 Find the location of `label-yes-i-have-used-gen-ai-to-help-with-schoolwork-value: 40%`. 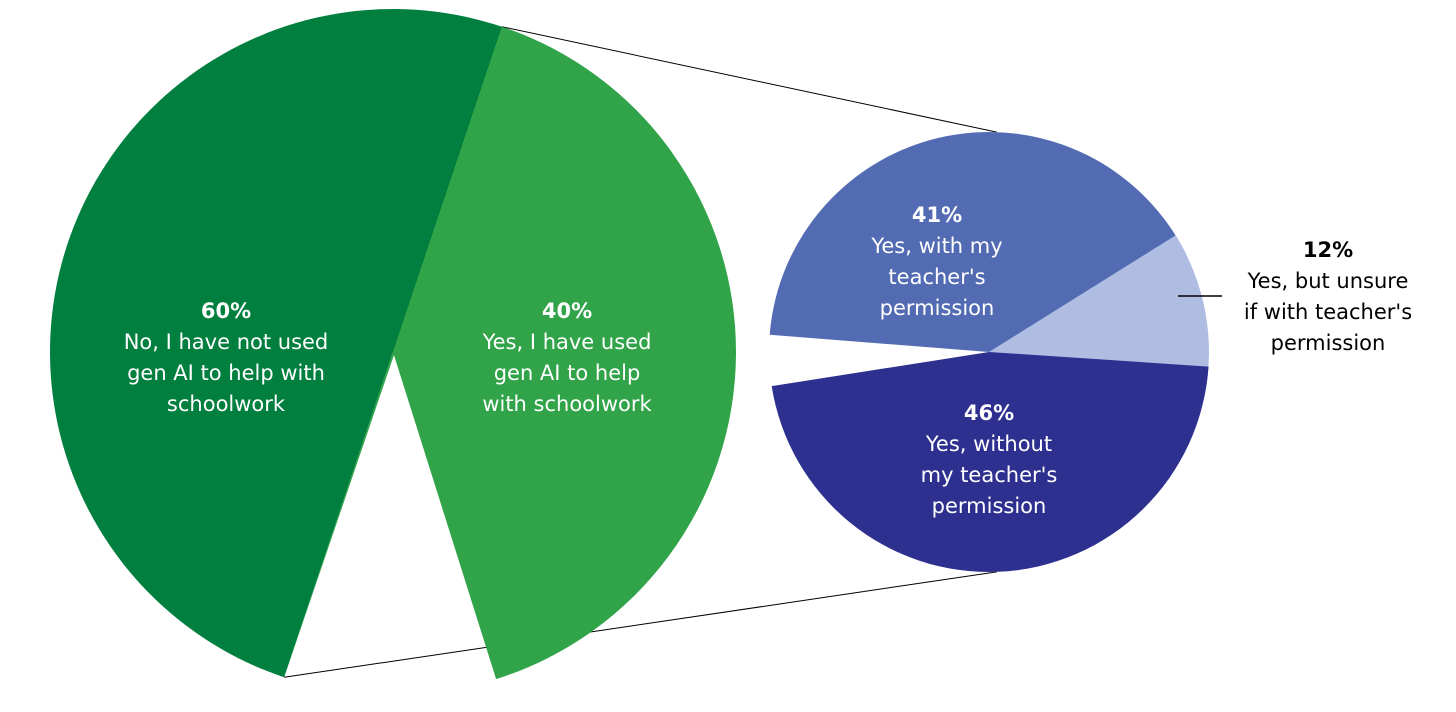

label-yes-i-have-used-gen-ai-to-help-with-schoolwork-value: 40% is located at coordinates (567, 311).